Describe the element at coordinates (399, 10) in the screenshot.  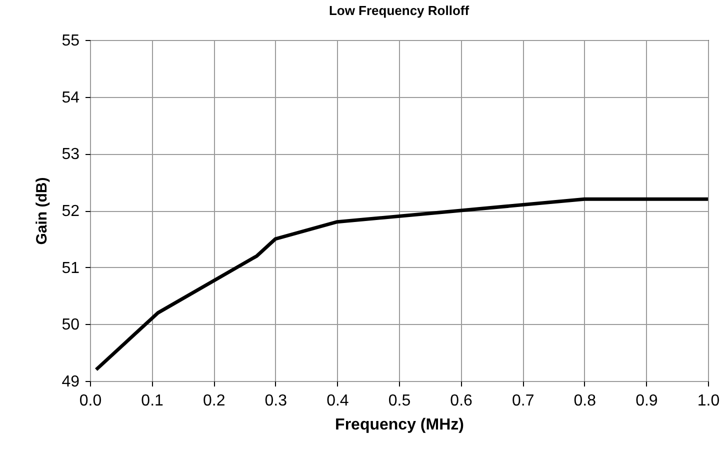
I see `chart-title: Low Frequency Rolloff` at that location.